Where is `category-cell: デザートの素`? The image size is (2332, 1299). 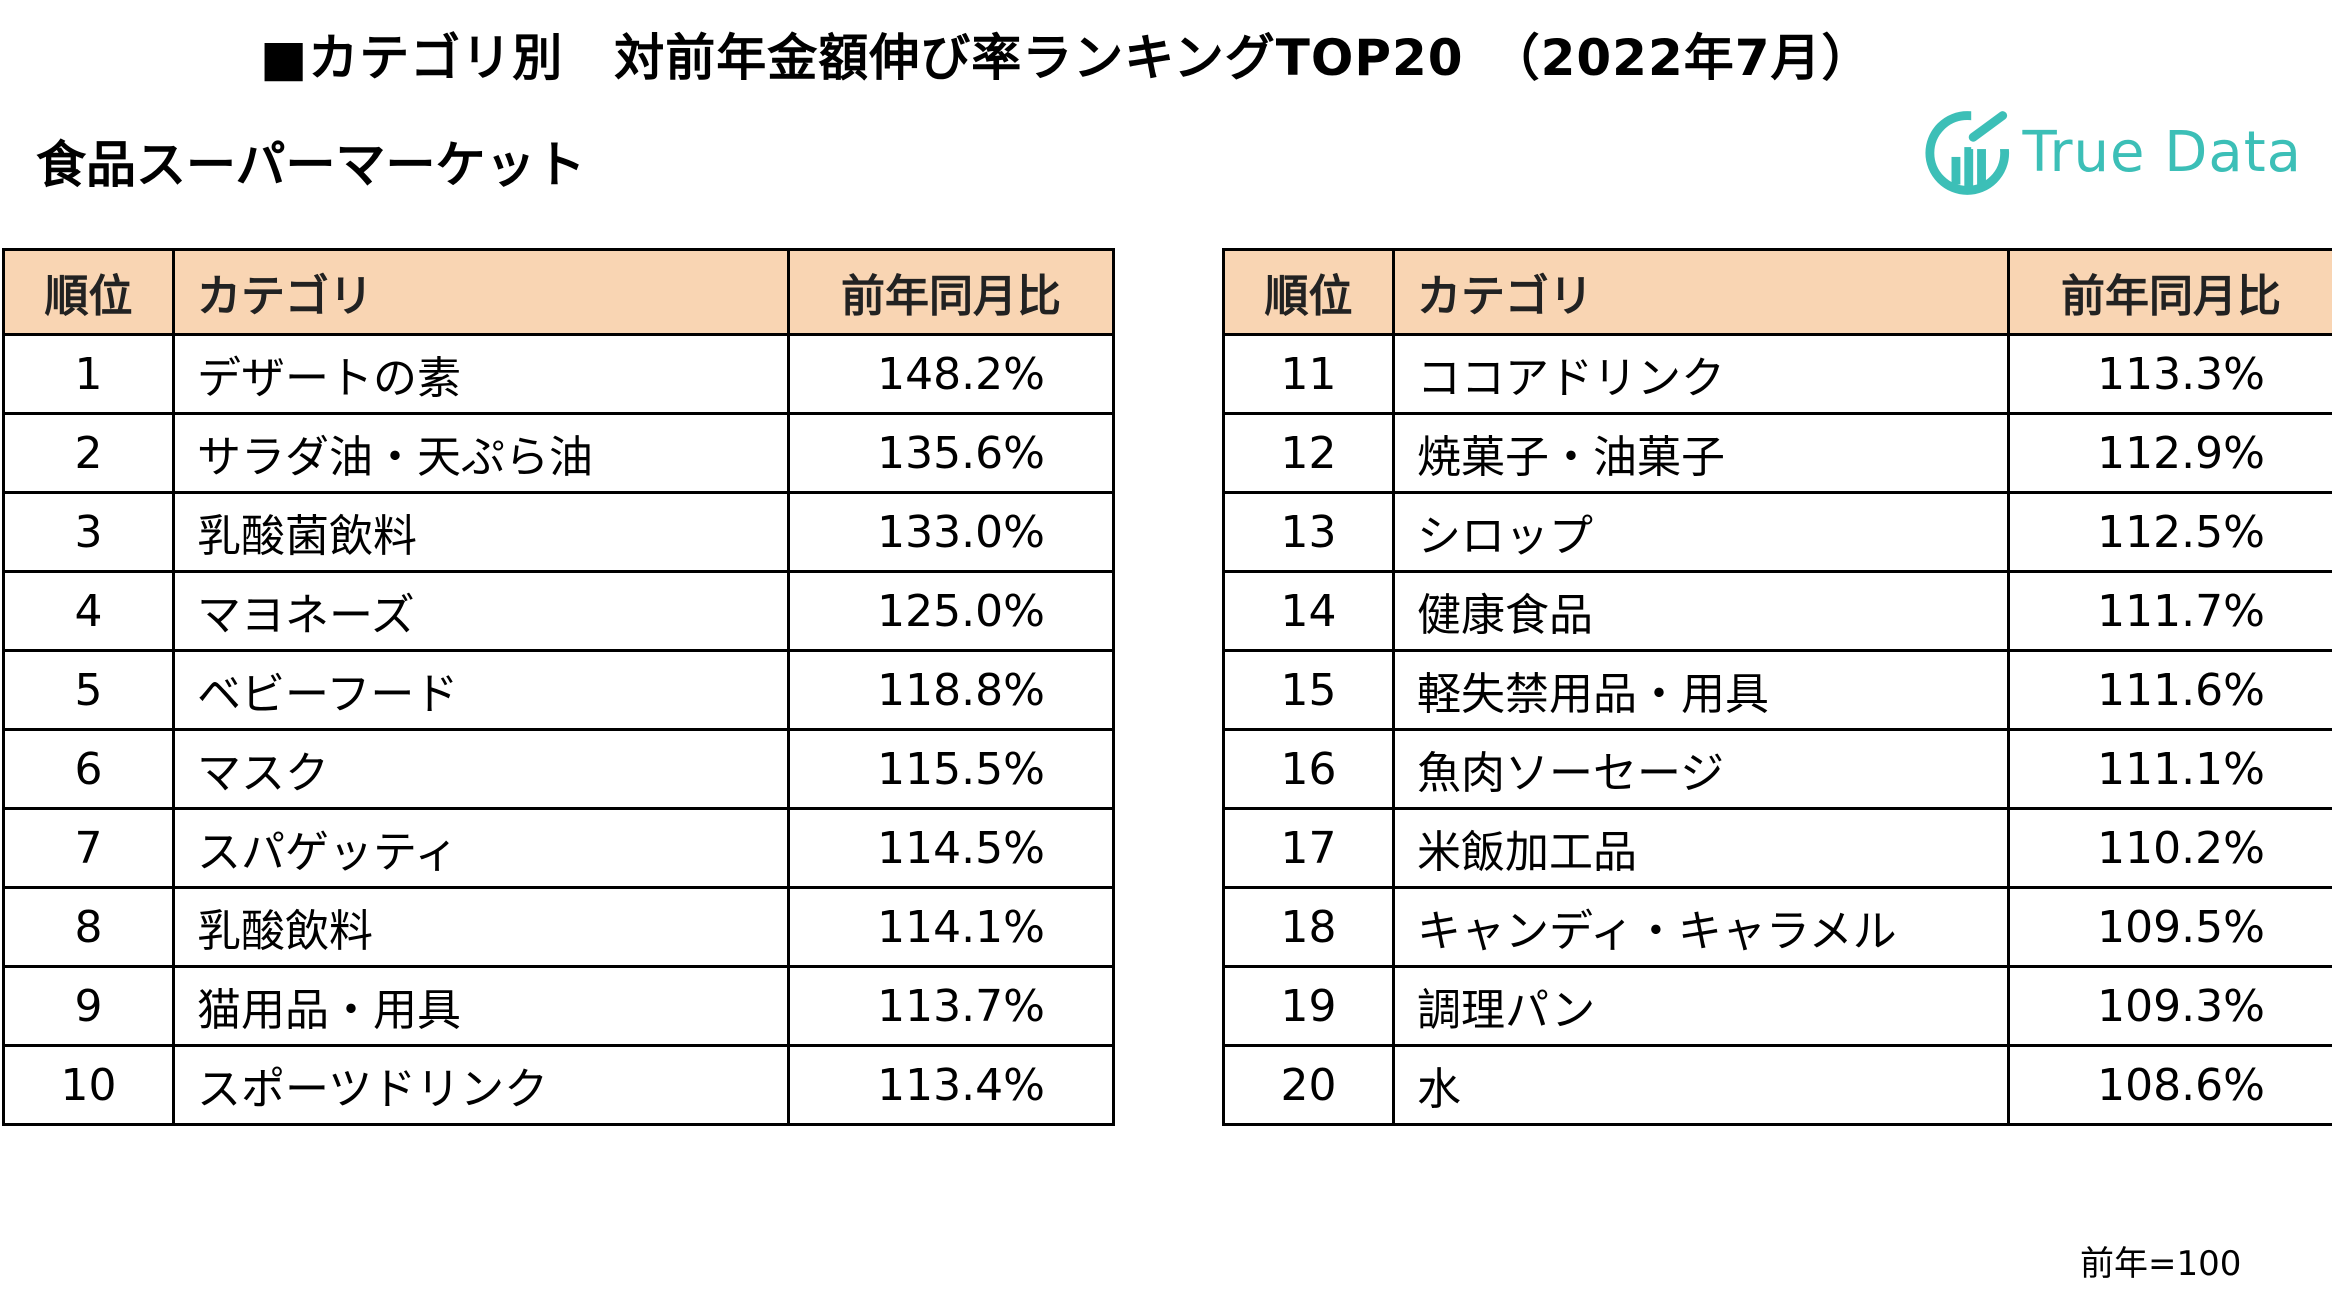 category-cell: デザートの素 is located at coordinates (481, 374).